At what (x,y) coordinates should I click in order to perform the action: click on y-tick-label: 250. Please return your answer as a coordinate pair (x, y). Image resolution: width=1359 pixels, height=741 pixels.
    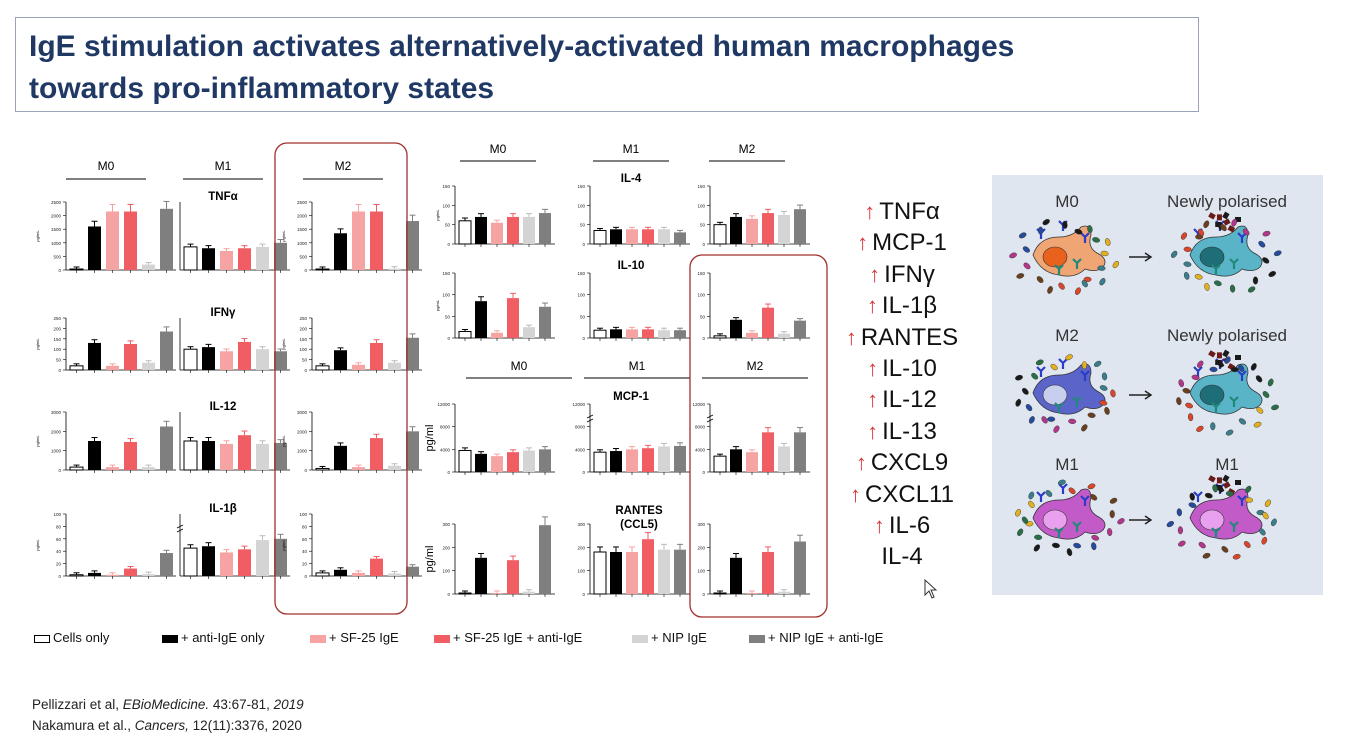
    Looking at the image, I should click on (303, 318).